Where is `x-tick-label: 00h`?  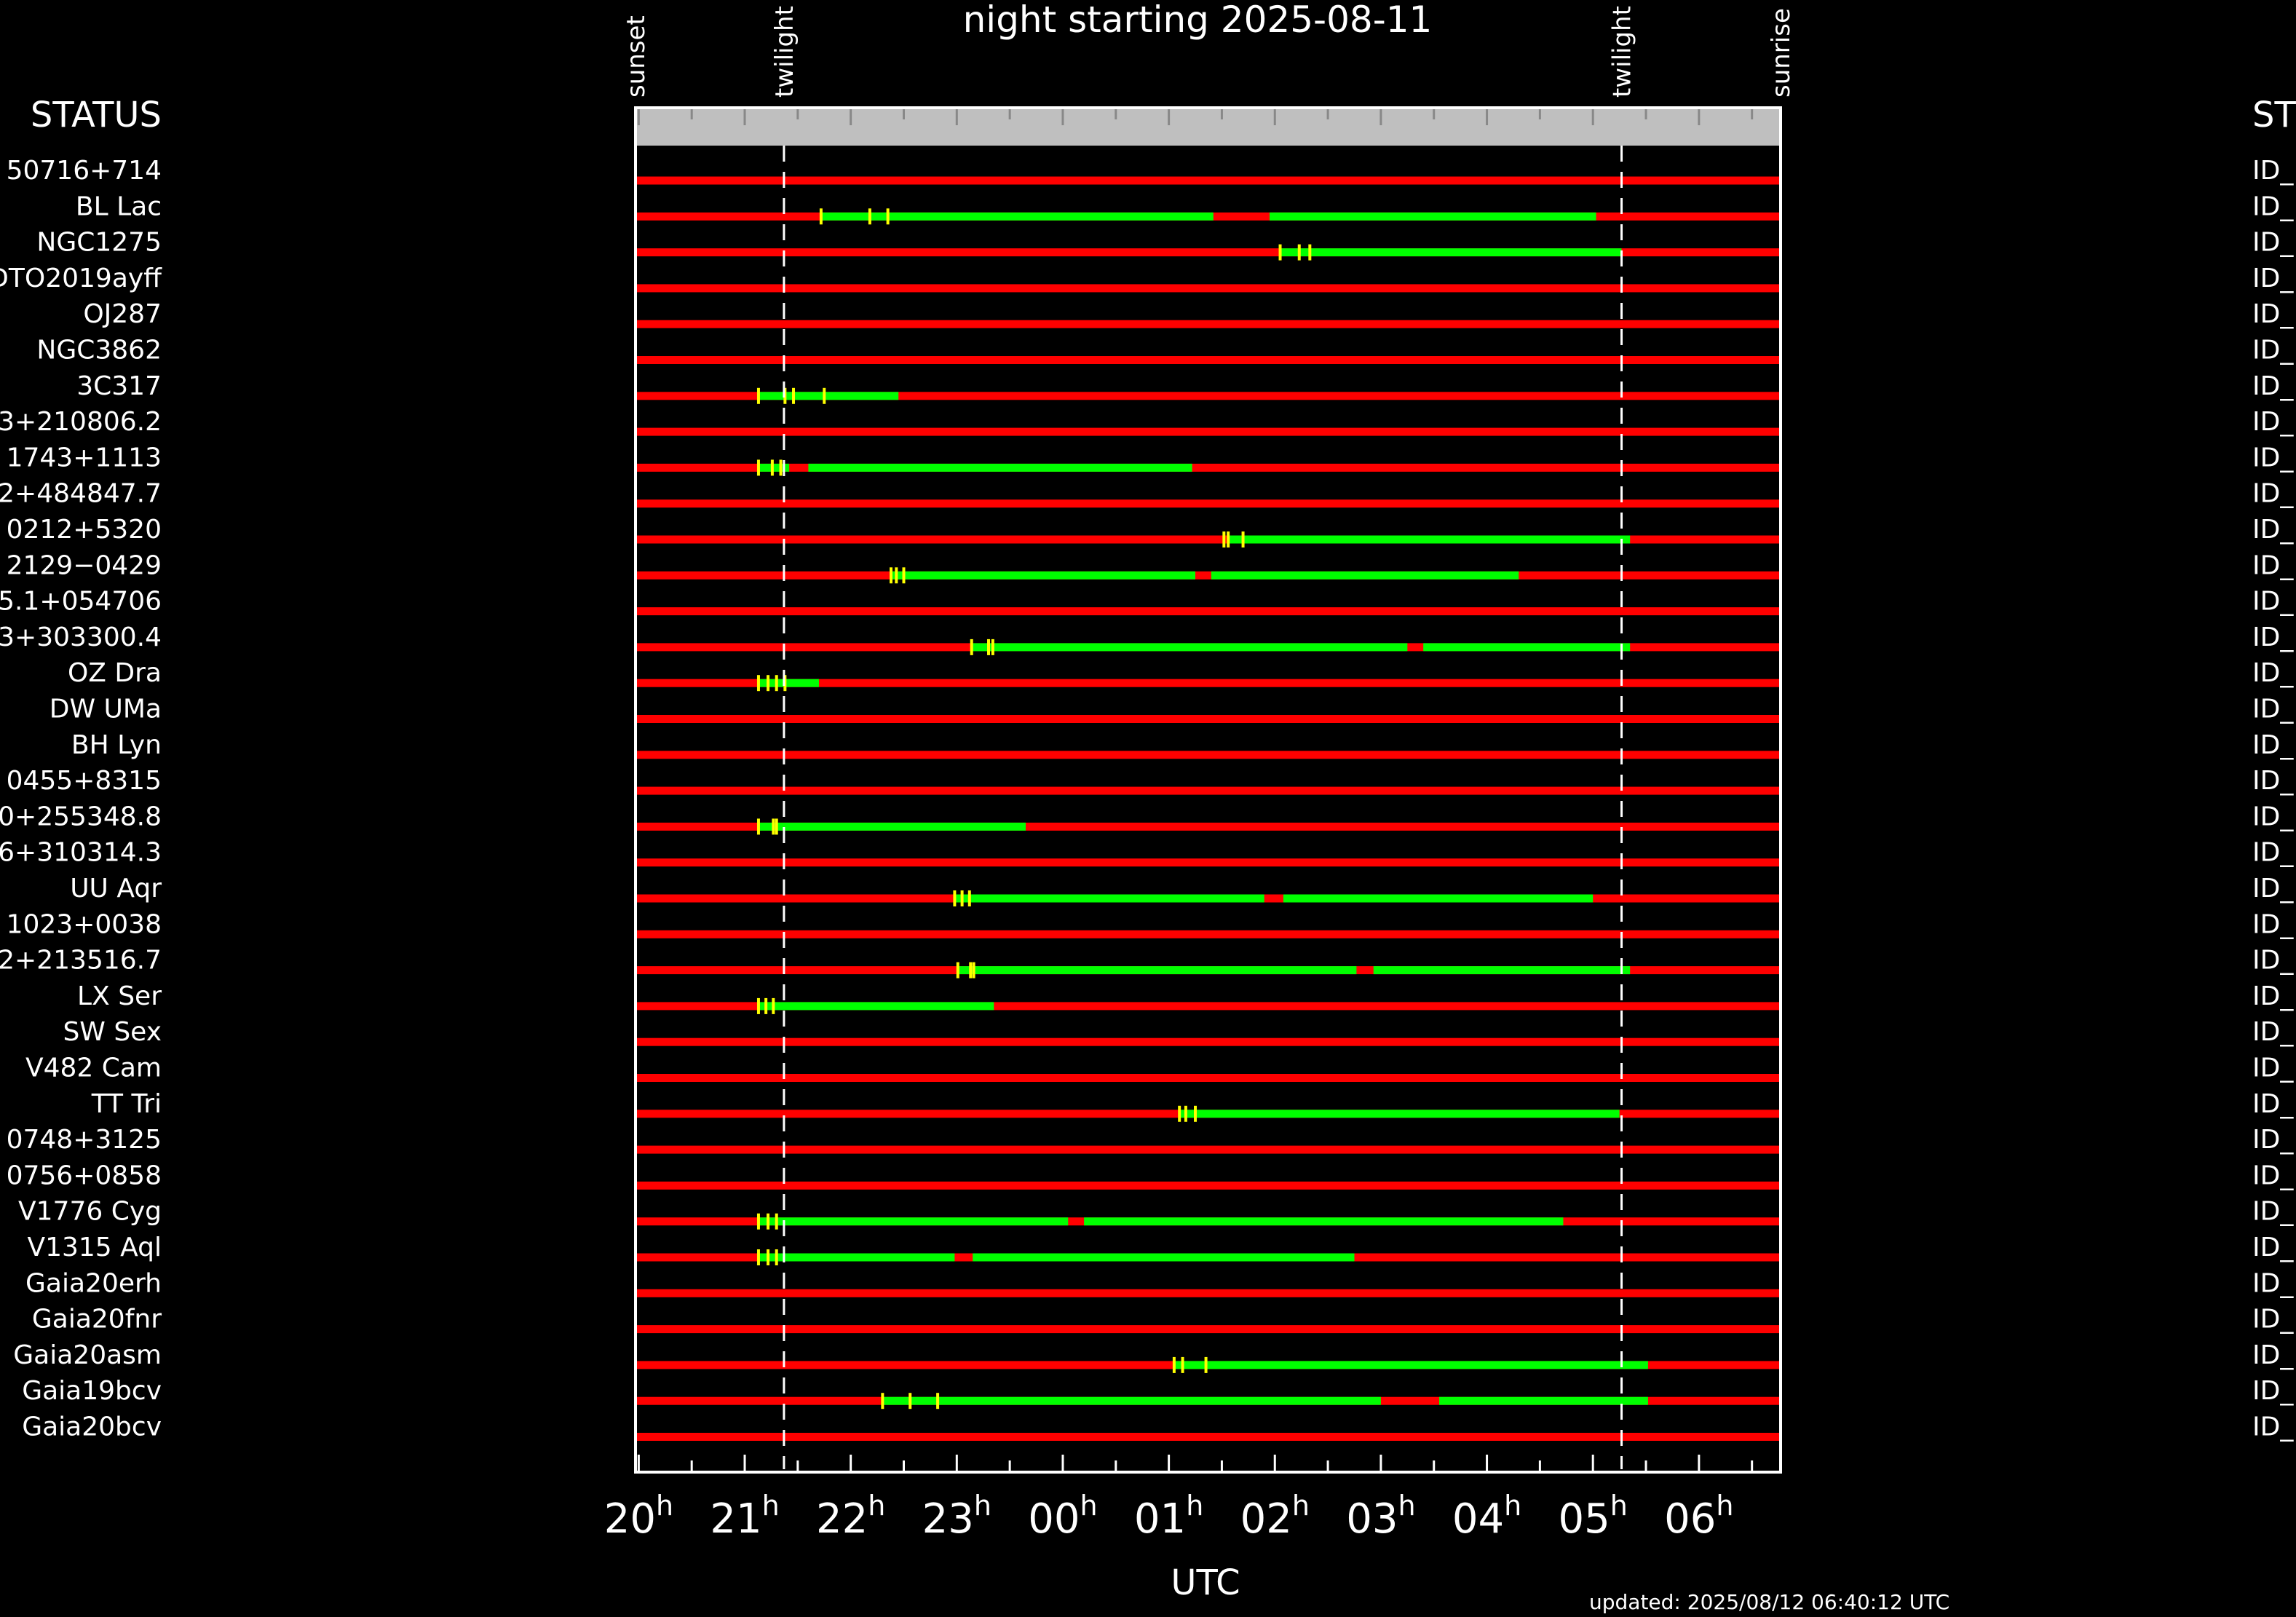
x-tick-label: 00h is located at coordinates (1062, 1517).